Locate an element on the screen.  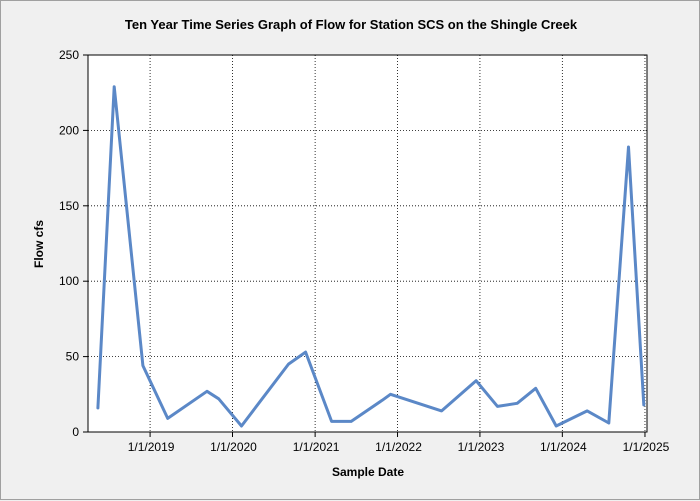
x-tick-label: 1/1/2019 is located at coordinates (151, 447).